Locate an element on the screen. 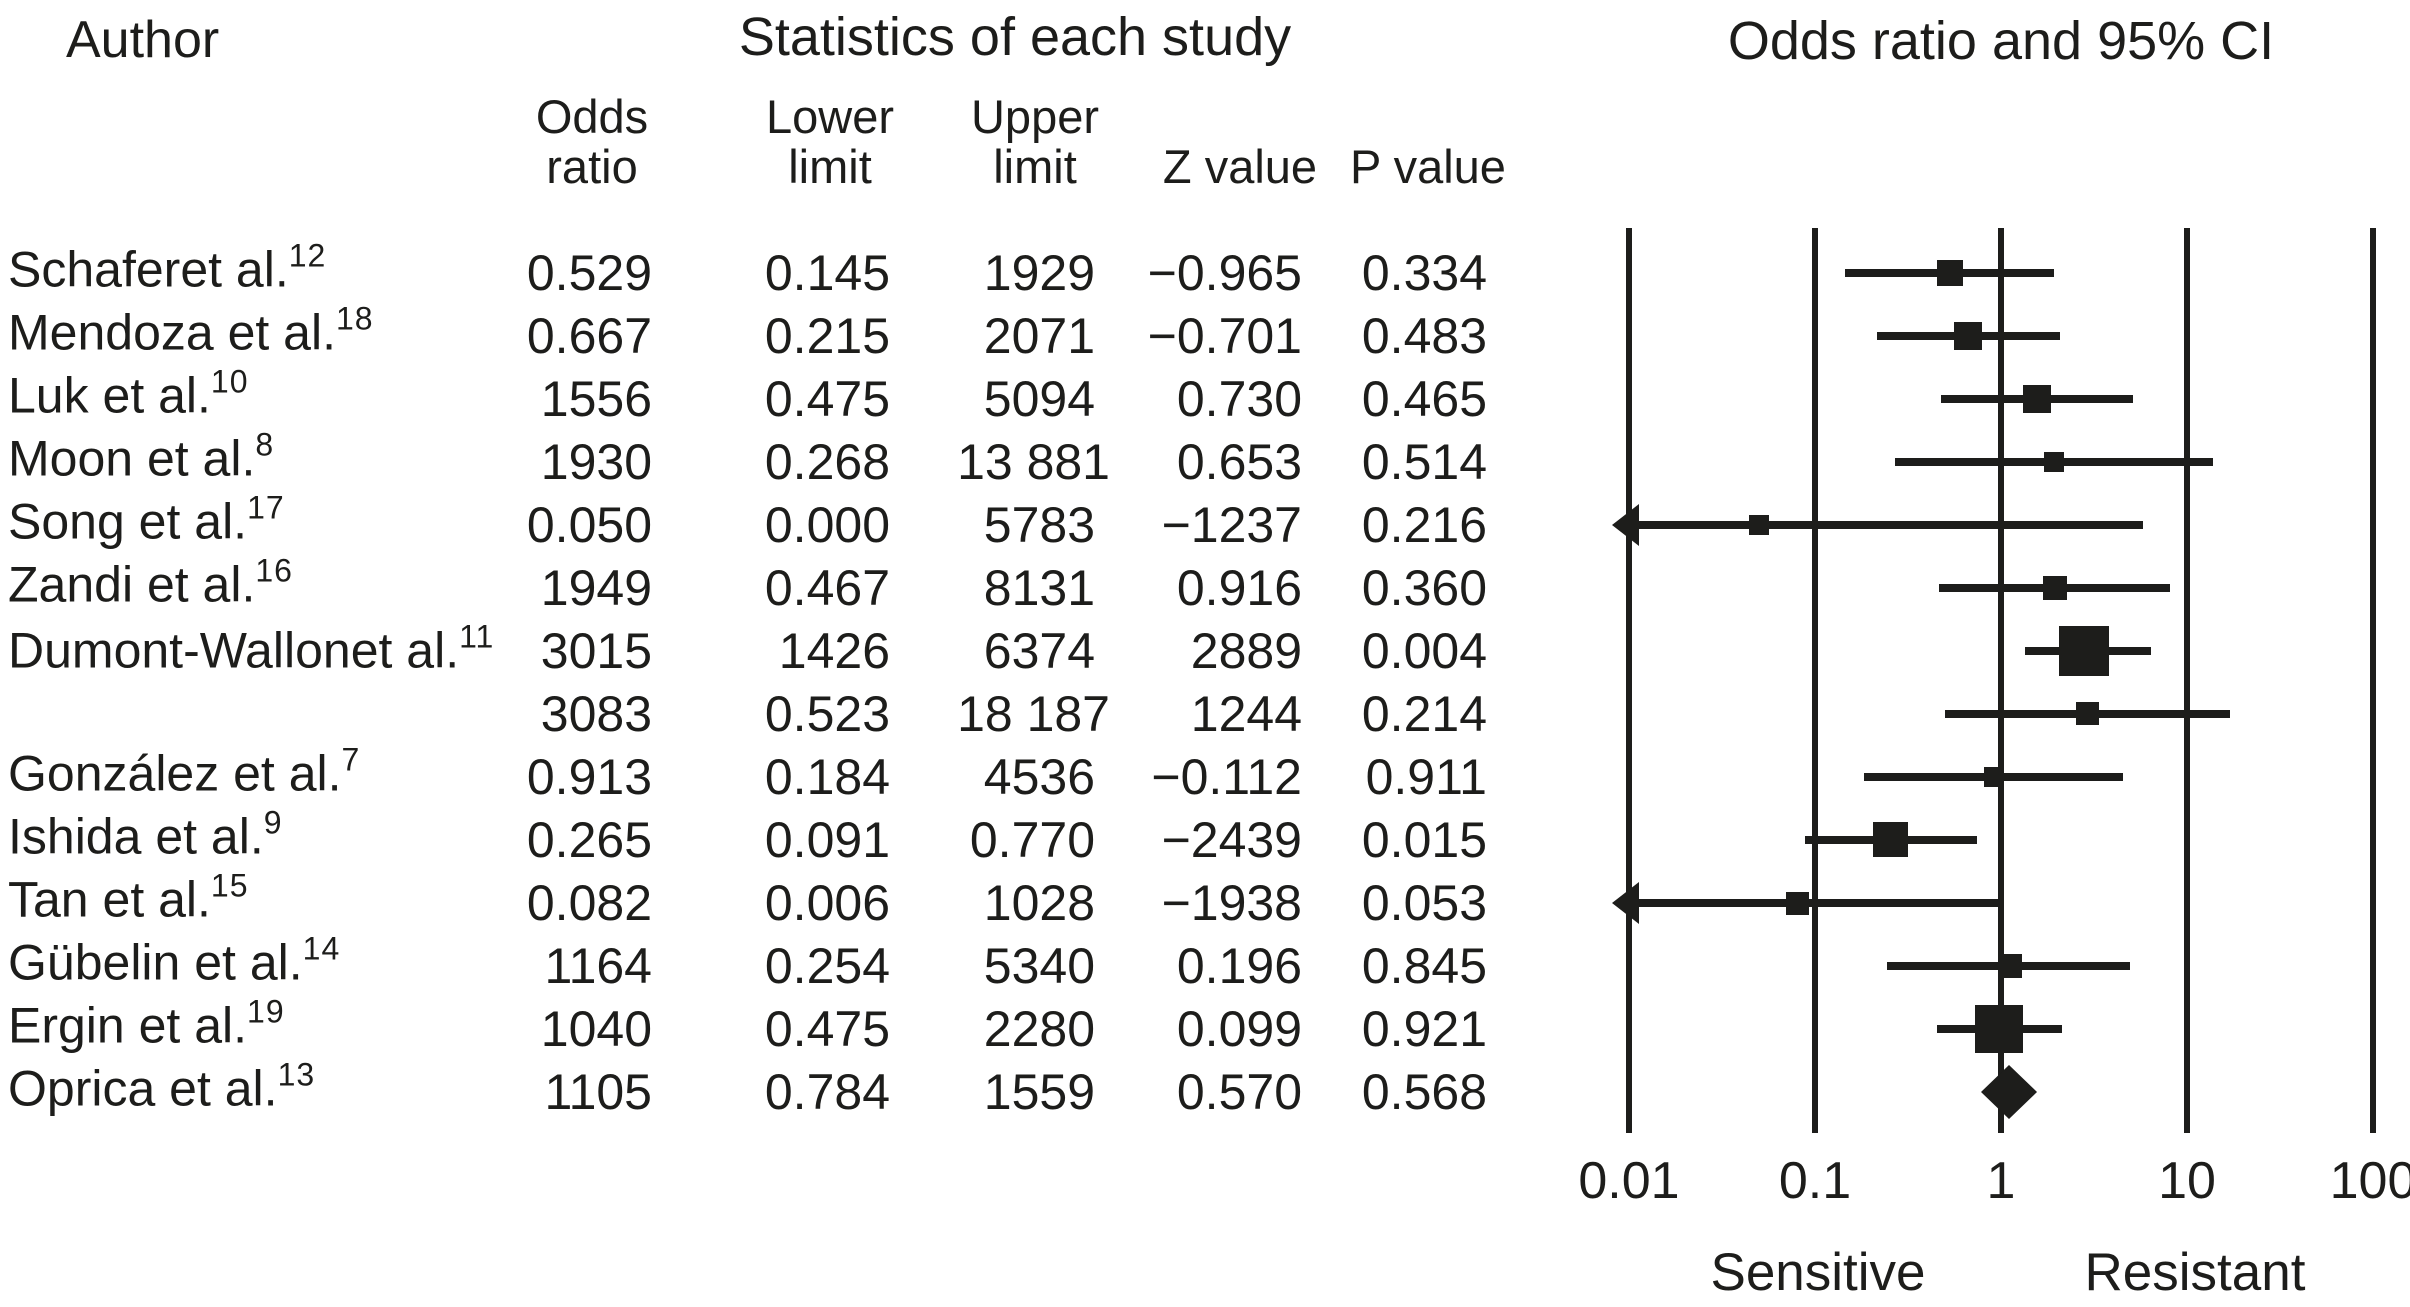  author-reference: 19 is located at coordinates (266, 1011).